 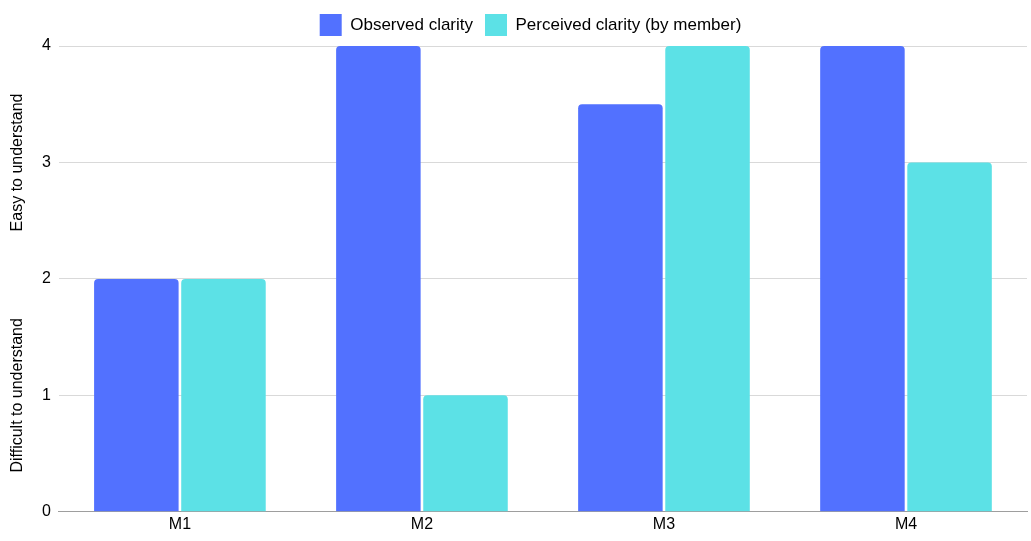 I want to click on x-tick-label: M2, so click(x=422, y=523).